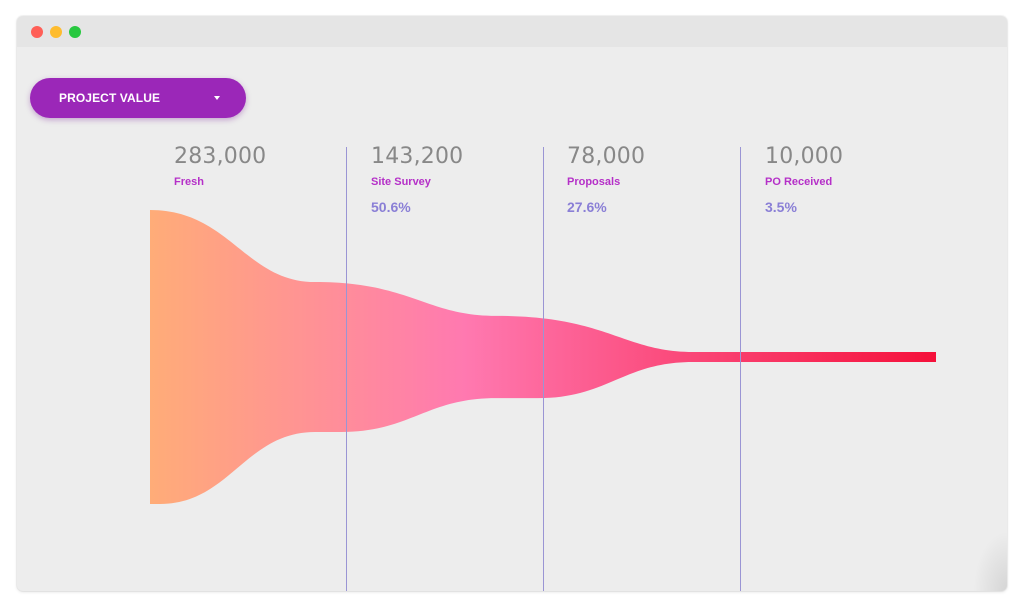 The width and height of the screenshot is (1024, 607). I want to click on title-bar, so click(512, 31).